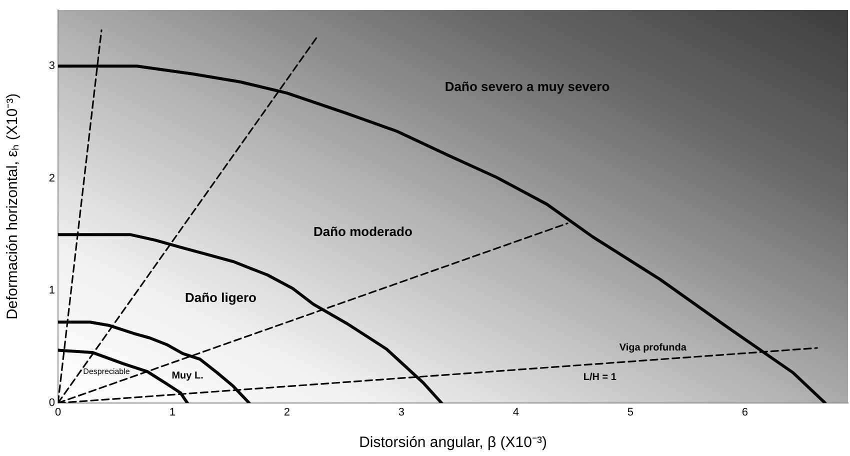 The width and height of the screenshot is (850, 456). What do you see at coordinates (220, 298) in the screenshot?
I see `annotation: Daño ligero` at bounding box center [220, 298].